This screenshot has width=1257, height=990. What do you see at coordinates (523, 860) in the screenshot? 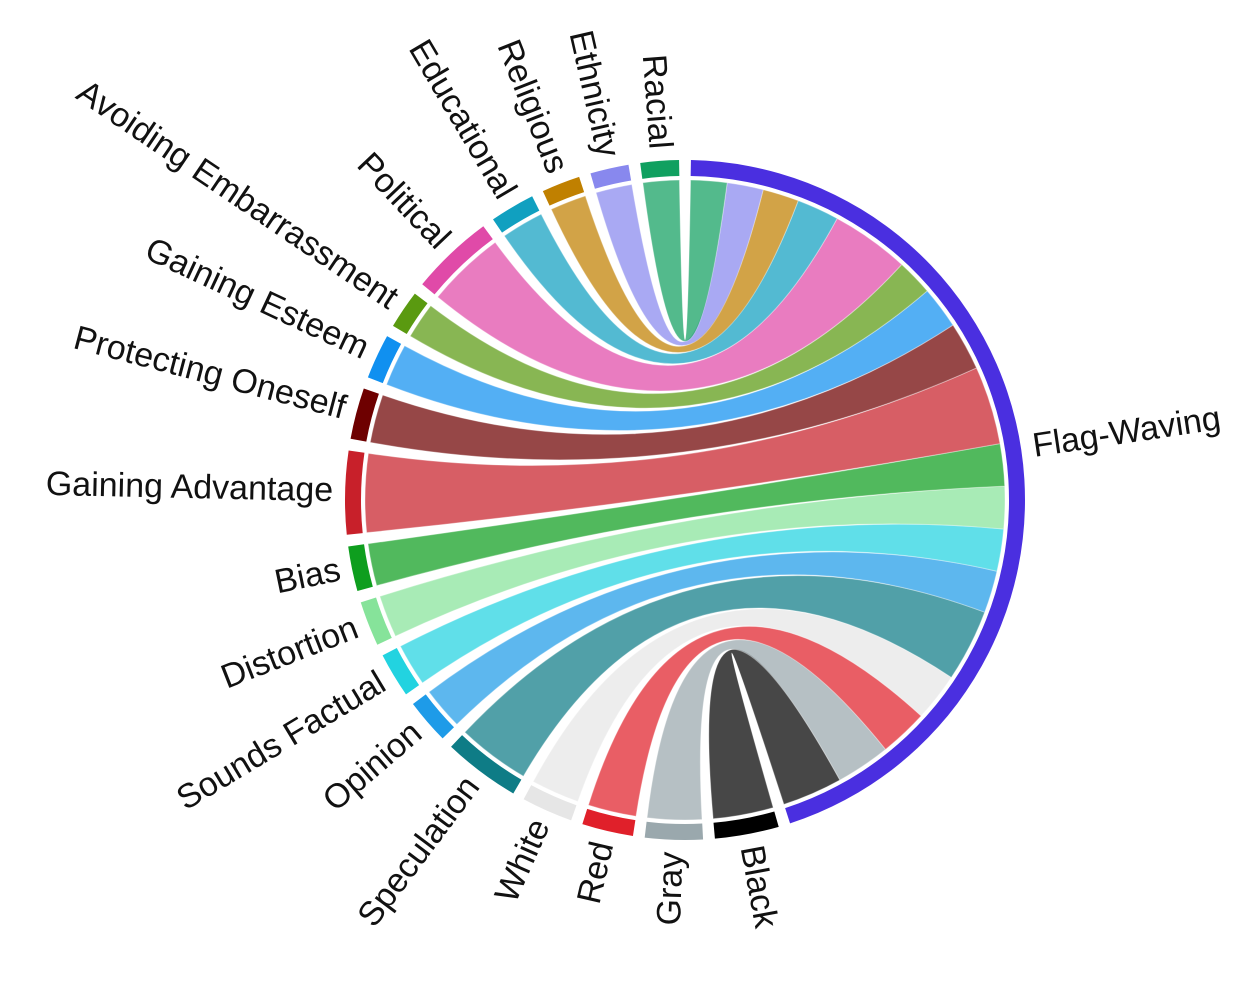
I see `node-label: White` at bounding box center [523, 860].